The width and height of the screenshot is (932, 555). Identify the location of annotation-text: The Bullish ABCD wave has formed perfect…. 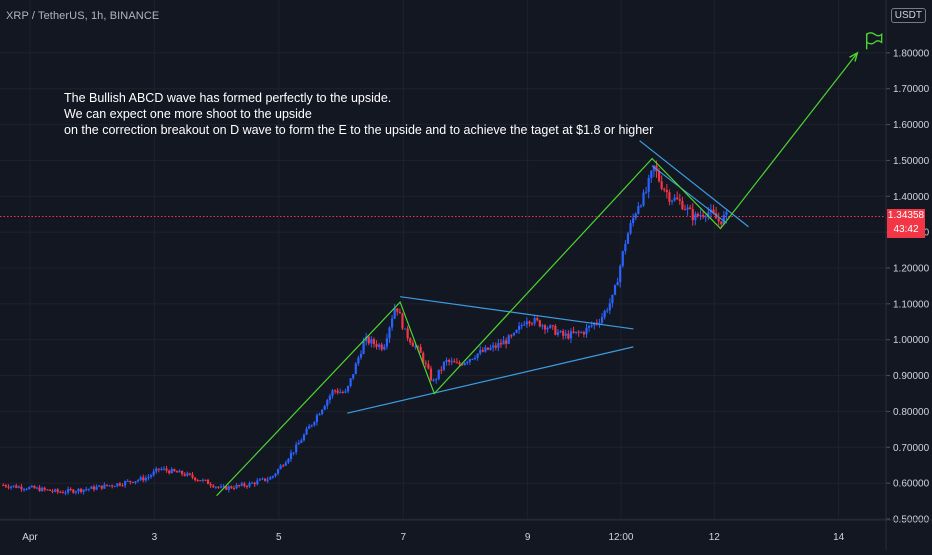
(358, 114).